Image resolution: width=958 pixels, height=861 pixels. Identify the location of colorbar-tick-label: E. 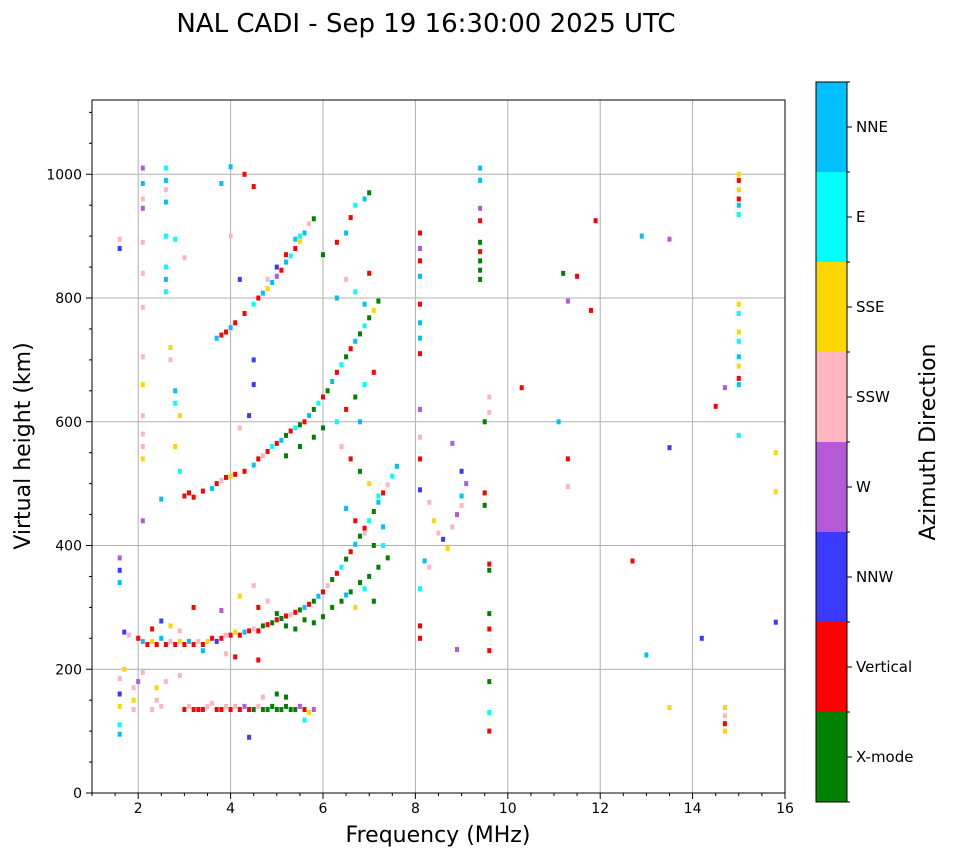
(860, 217).